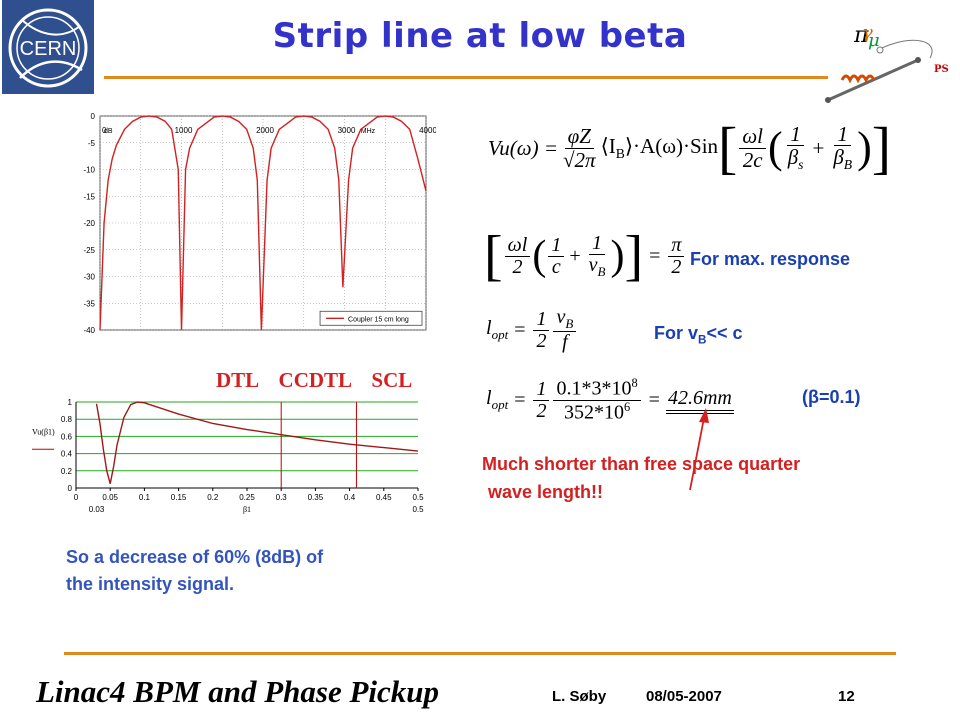 The width and height of the screenshot is (960, 720). What do you see at coordinates (641, 464) in the screenshot?
I see `shorter-note-line1: Much shorter than free space quarter` at bounding box center [641, 464].